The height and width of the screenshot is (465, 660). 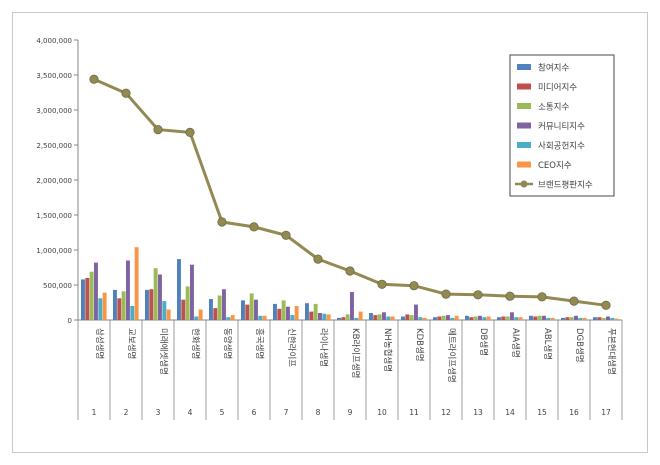 What do you see at coordinates (54, 111) in the screenshot?
I see `y-tick-label: 3,000,000` at bounding box center [54, 111].